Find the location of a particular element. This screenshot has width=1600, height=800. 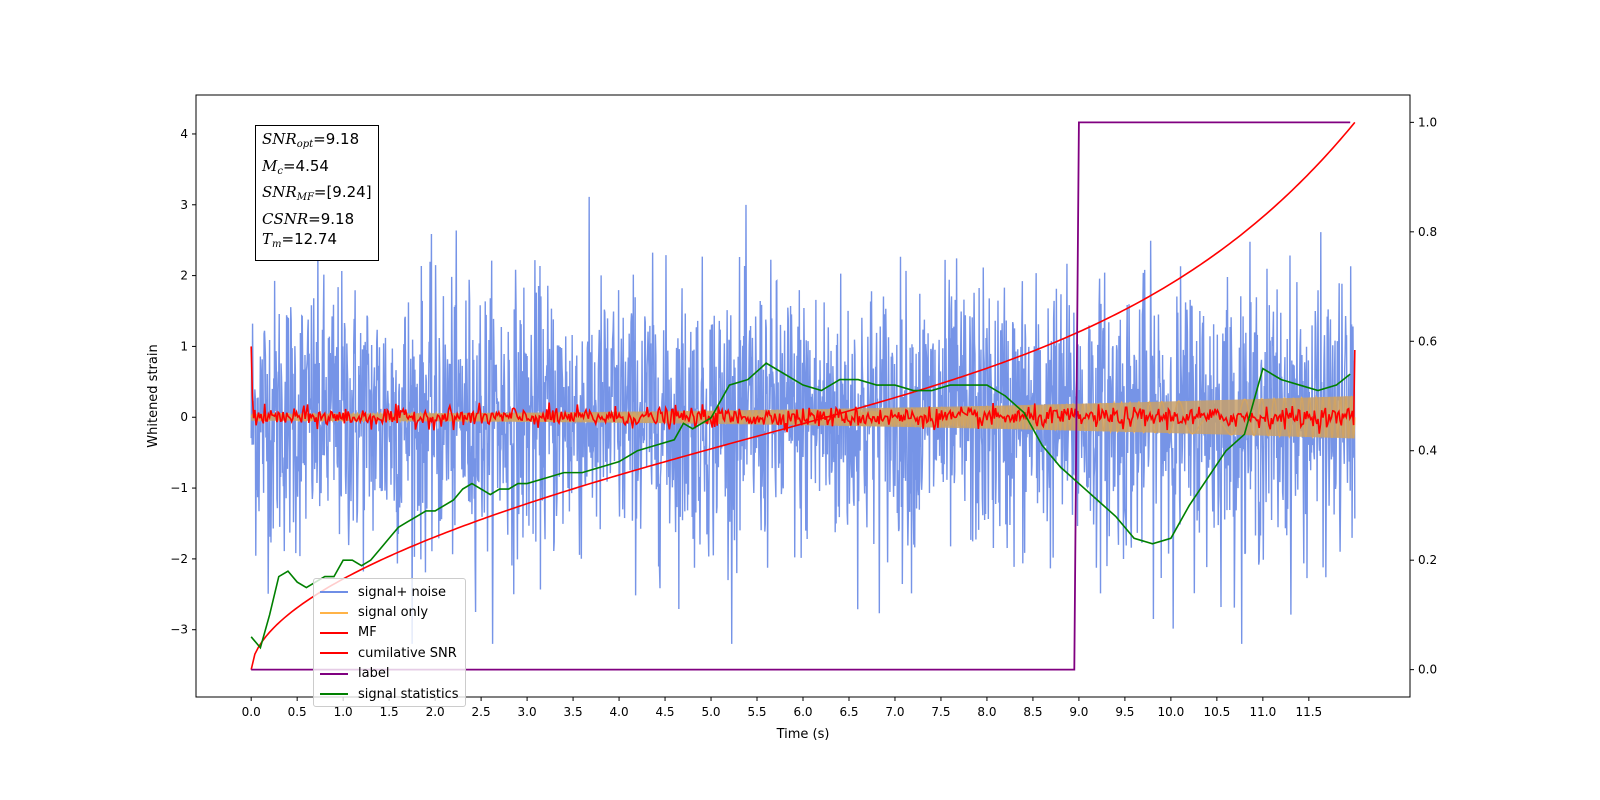

tm-line: Tm=12.74 is located at coordinates (300, 240).